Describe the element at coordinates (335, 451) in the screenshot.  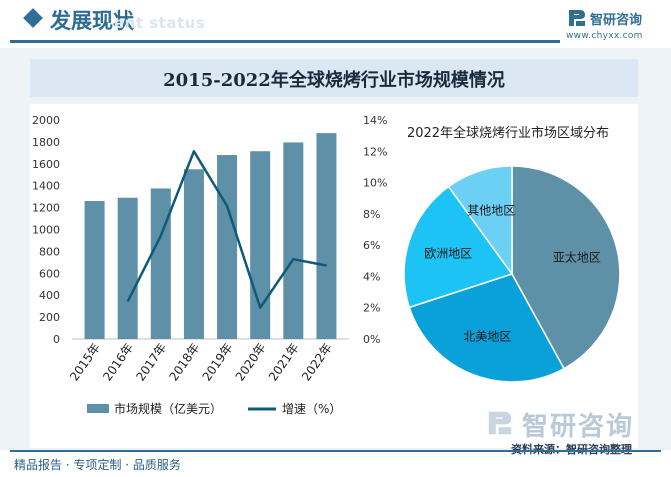
I see `footer-divider` at that location.